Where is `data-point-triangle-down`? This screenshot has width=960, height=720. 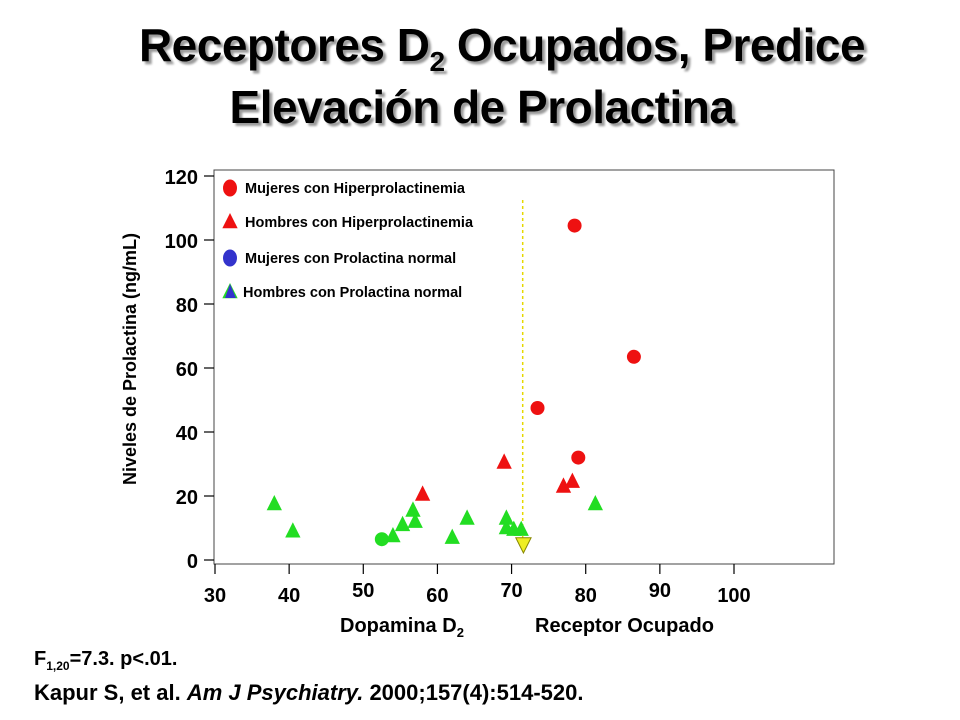
data-point-triangle-down is located at coordinates (523, 546).